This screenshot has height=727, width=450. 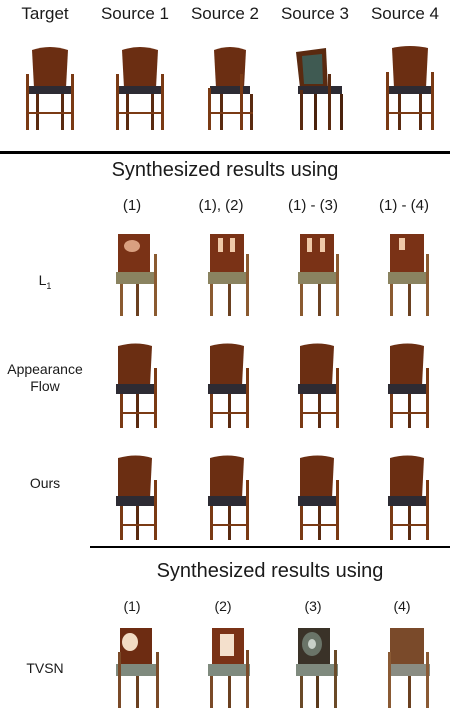 I want to click on header-target: Target, so click(x=45, y=13).